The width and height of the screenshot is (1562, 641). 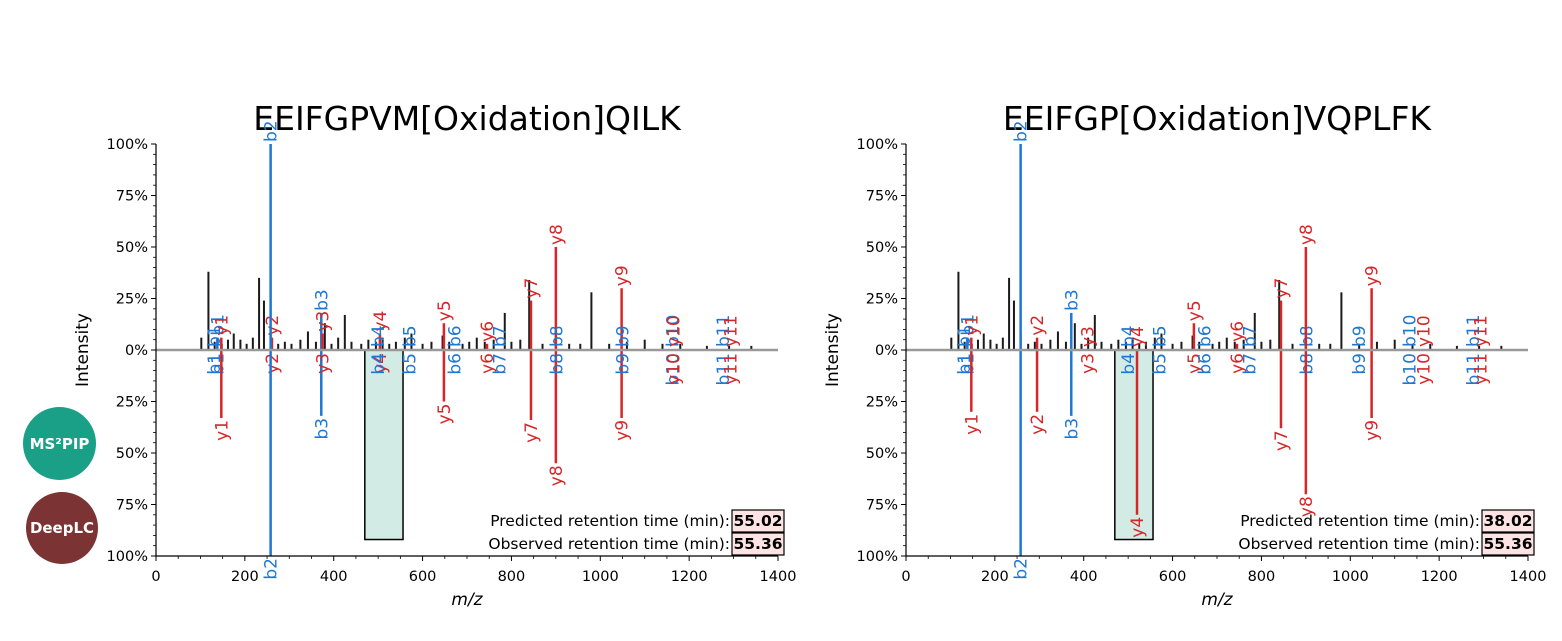 I want to click on deeplc-logo: DeepLC, so click(x=62, y=528).